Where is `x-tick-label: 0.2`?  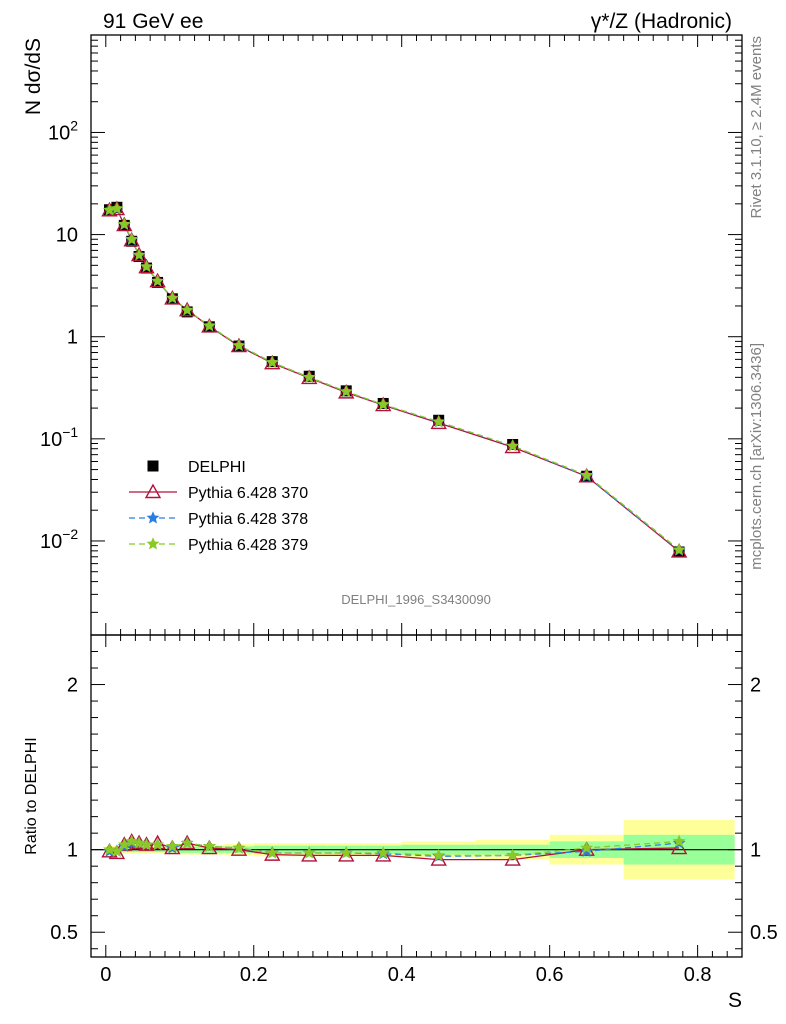
x-tick-label: 0.2 is located at coordinates (254, 975).